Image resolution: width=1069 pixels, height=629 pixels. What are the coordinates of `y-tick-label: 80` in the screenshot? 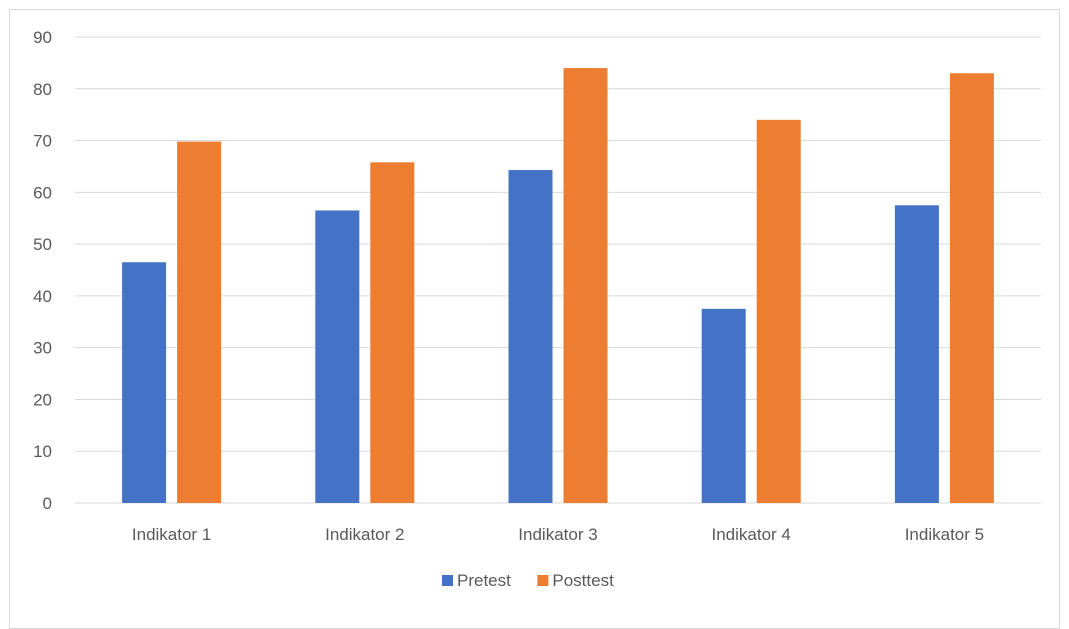 It's located at (42, 89).